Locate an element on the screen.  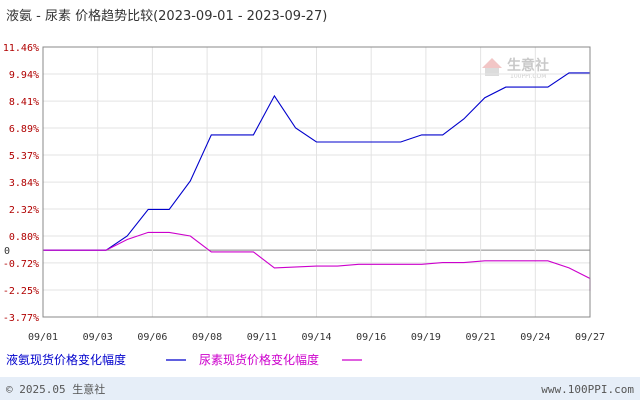
watermark-house-icon is located at coordinates (492, 63).